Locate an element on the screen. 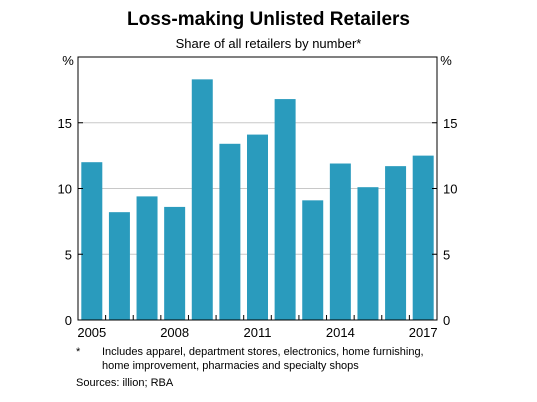 This screenshot has width=537, height=402. y-tick-left-15: 15 is located at coordinates (65, 123).